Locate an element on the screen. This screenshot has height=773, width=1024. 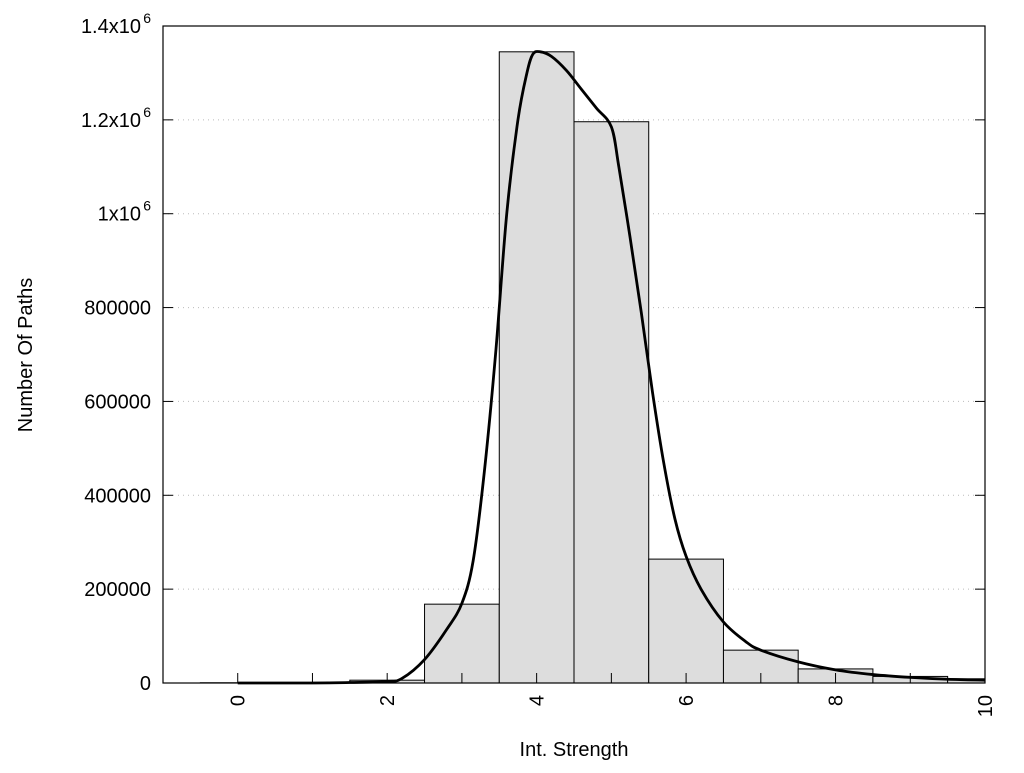
x-tick-label: 2 is located at coordinates (388, 700).